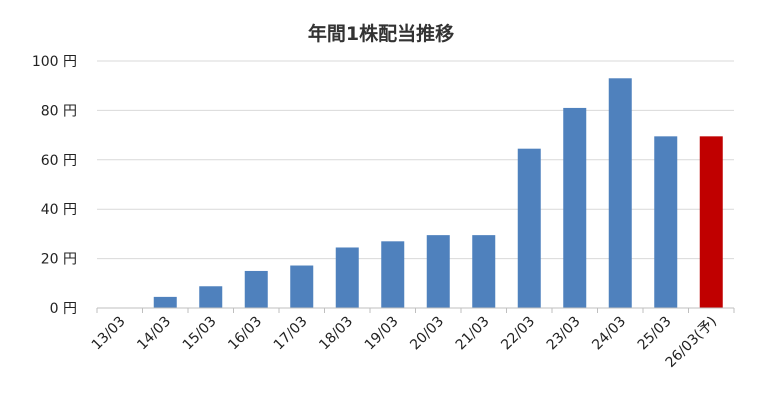 The image size is (762, 401). What do you see at coordinates (336, 334) in the screenshot?
I see `x-tick-label: 18/03` at bounding box center [336, 334].